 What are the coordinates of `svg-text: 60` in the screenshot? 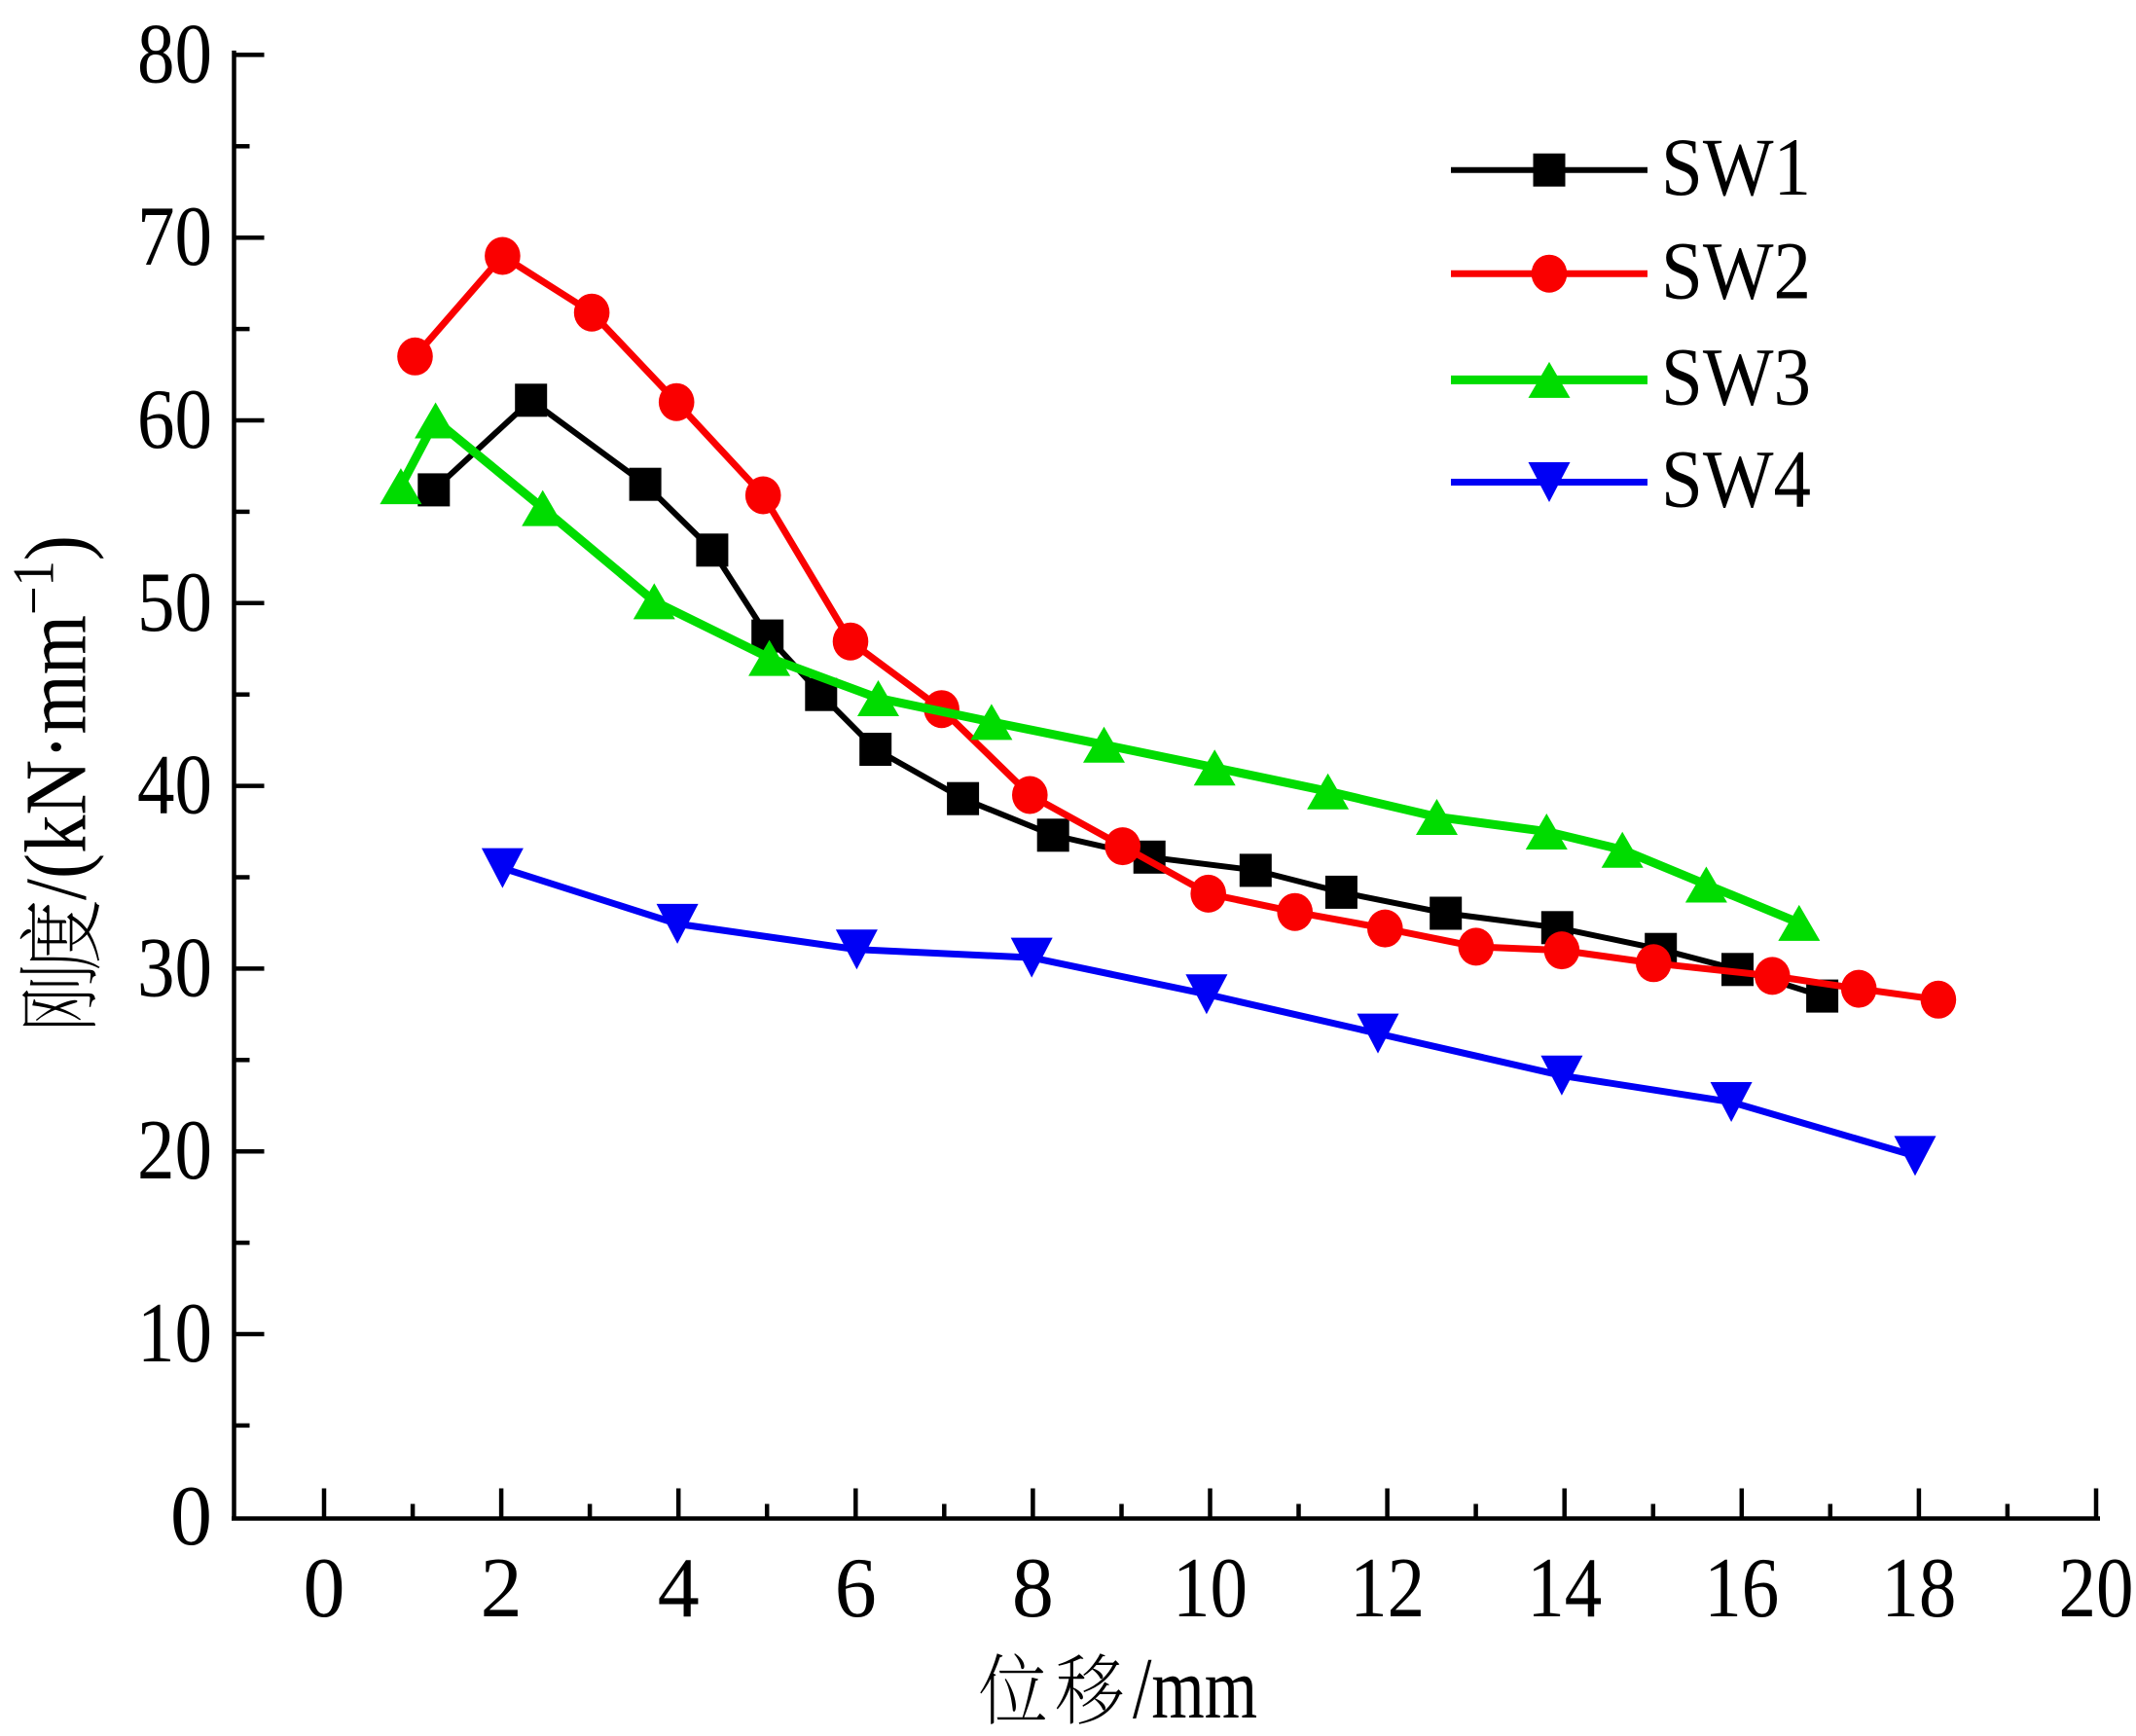 It's located at (174, 420).